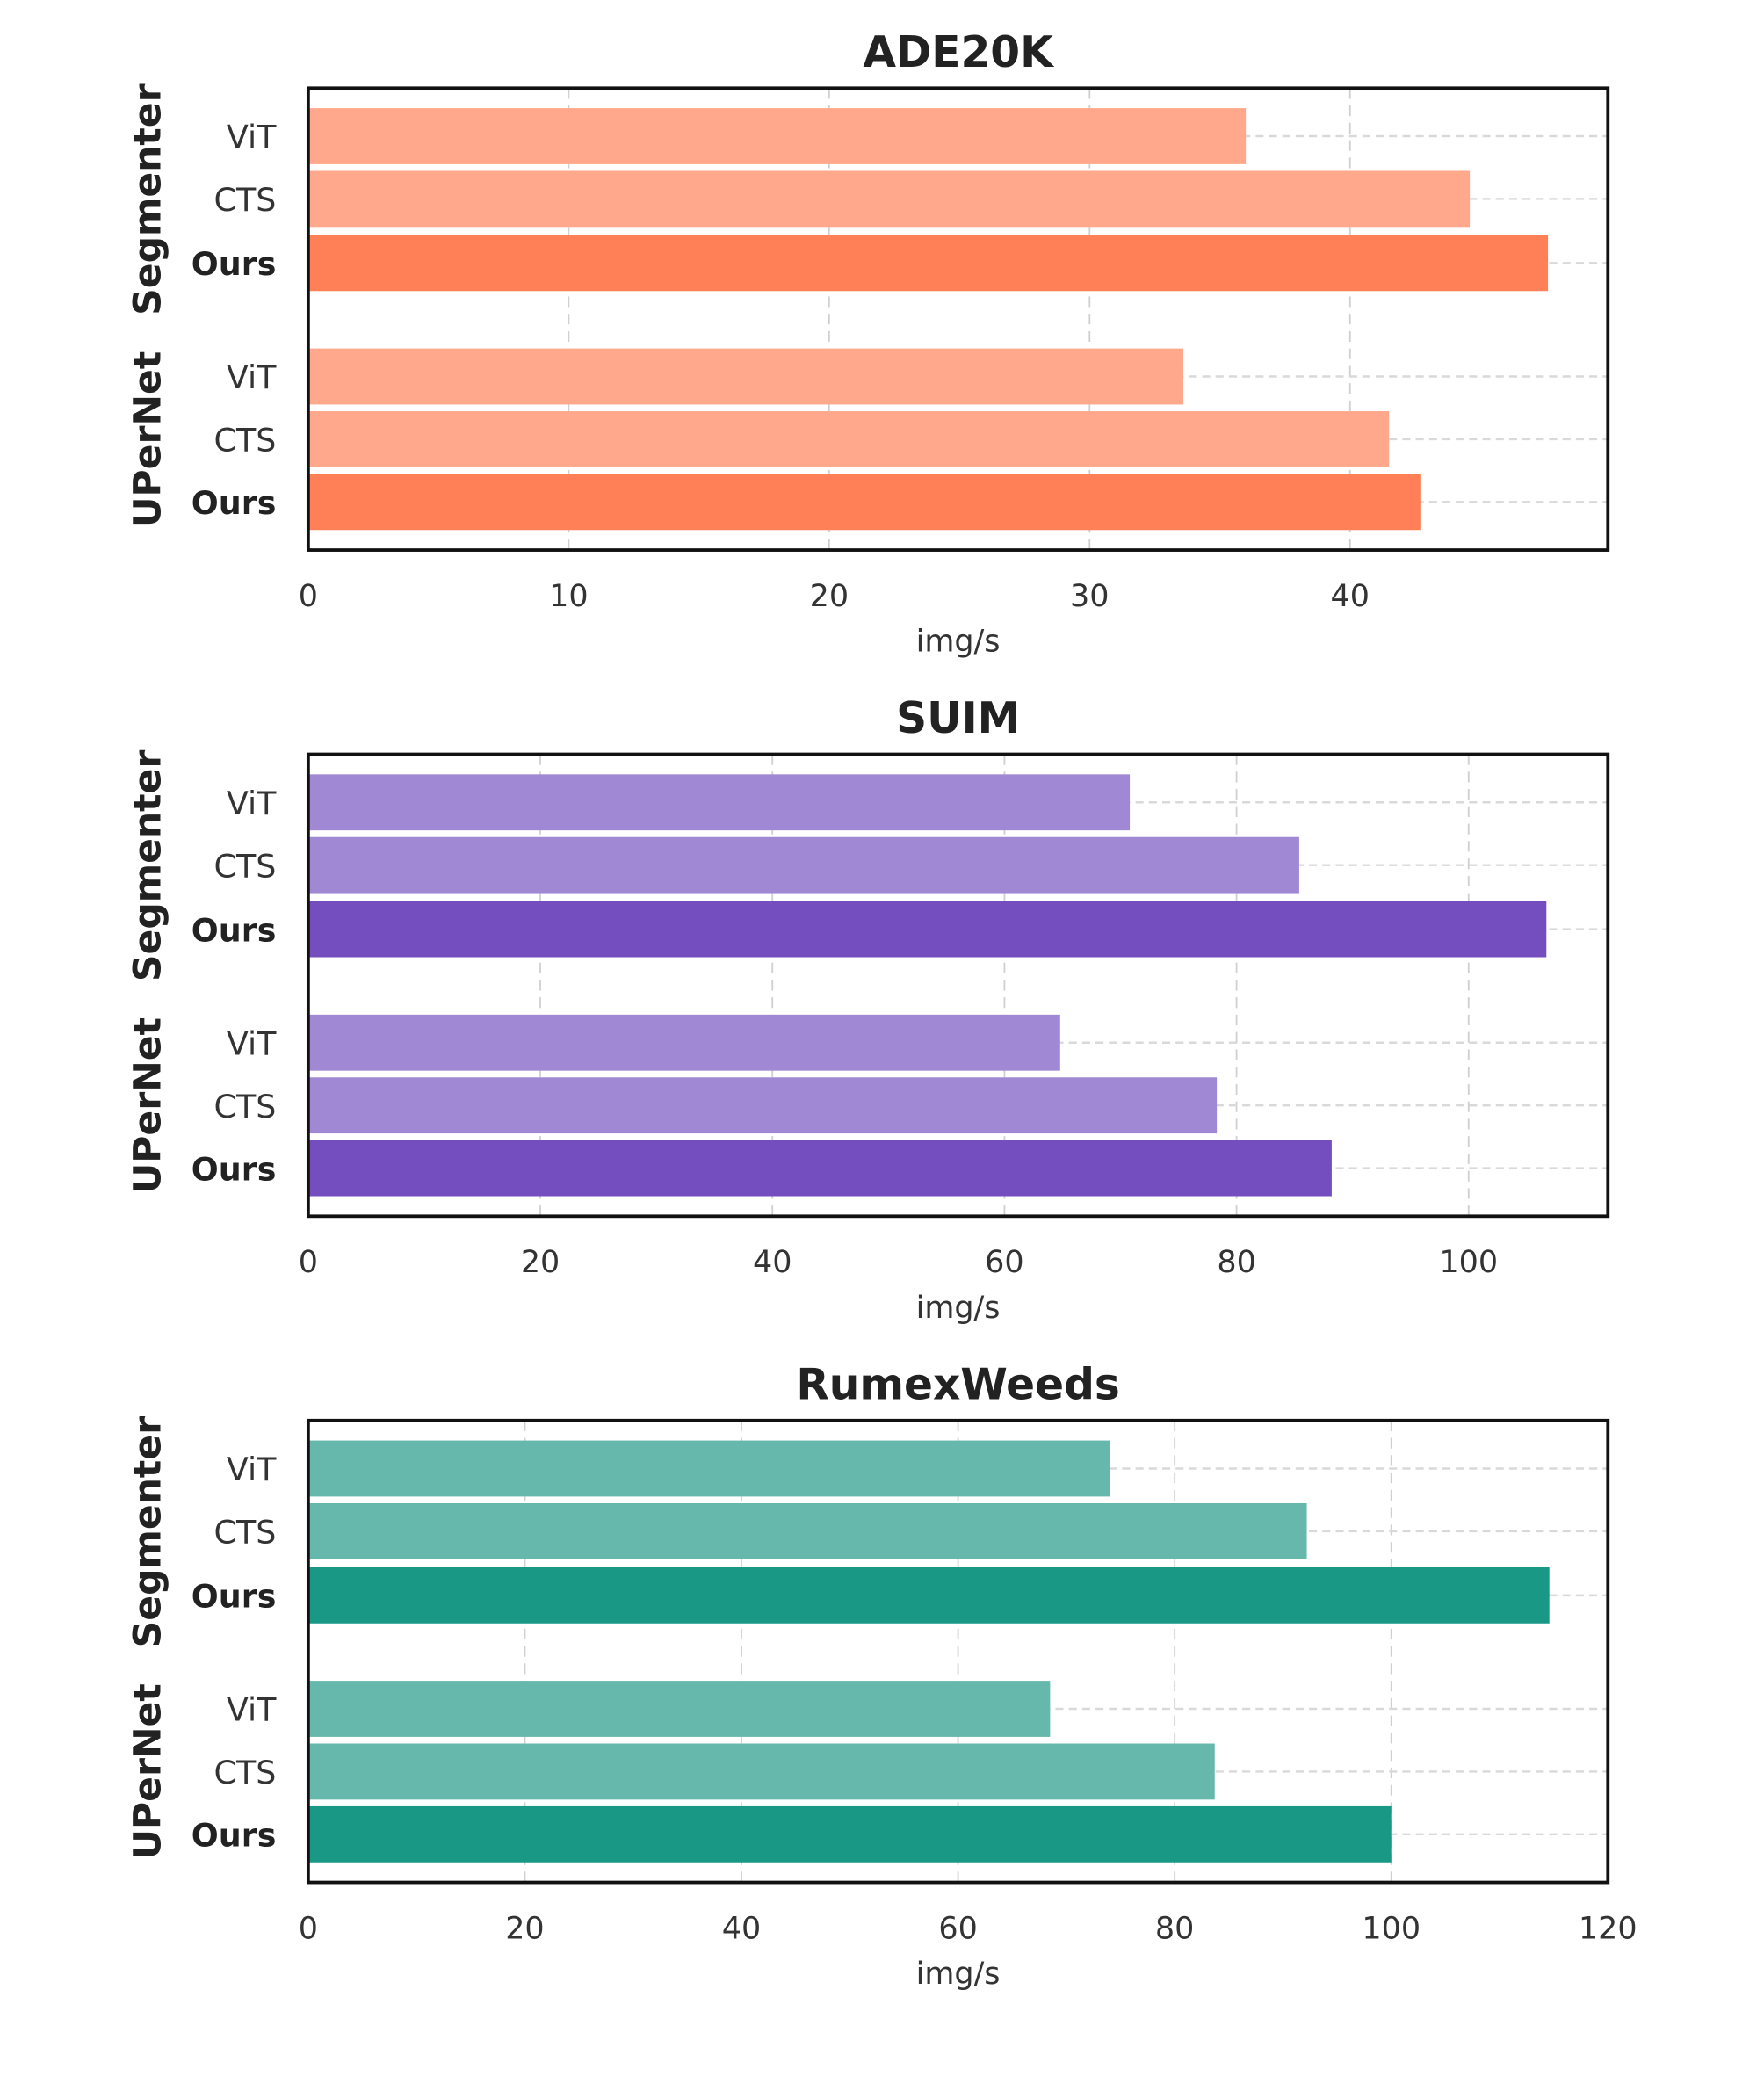  I want to click on x-tick-label: 10, so click(569, 596).